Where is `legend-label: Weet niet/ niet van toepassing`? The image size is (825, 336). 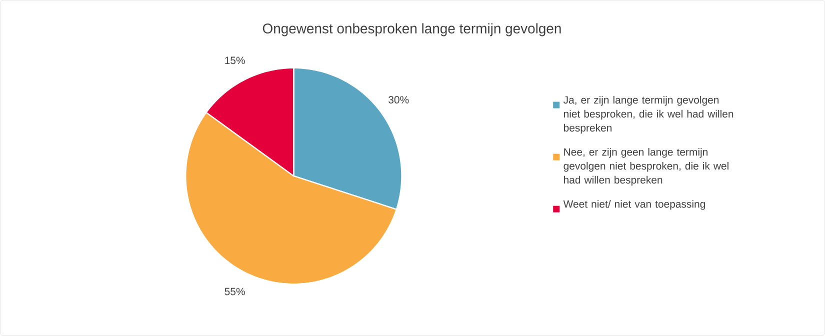
legend-label: Weet niet/ niet van toepassing is located at coordinates (634, 205).